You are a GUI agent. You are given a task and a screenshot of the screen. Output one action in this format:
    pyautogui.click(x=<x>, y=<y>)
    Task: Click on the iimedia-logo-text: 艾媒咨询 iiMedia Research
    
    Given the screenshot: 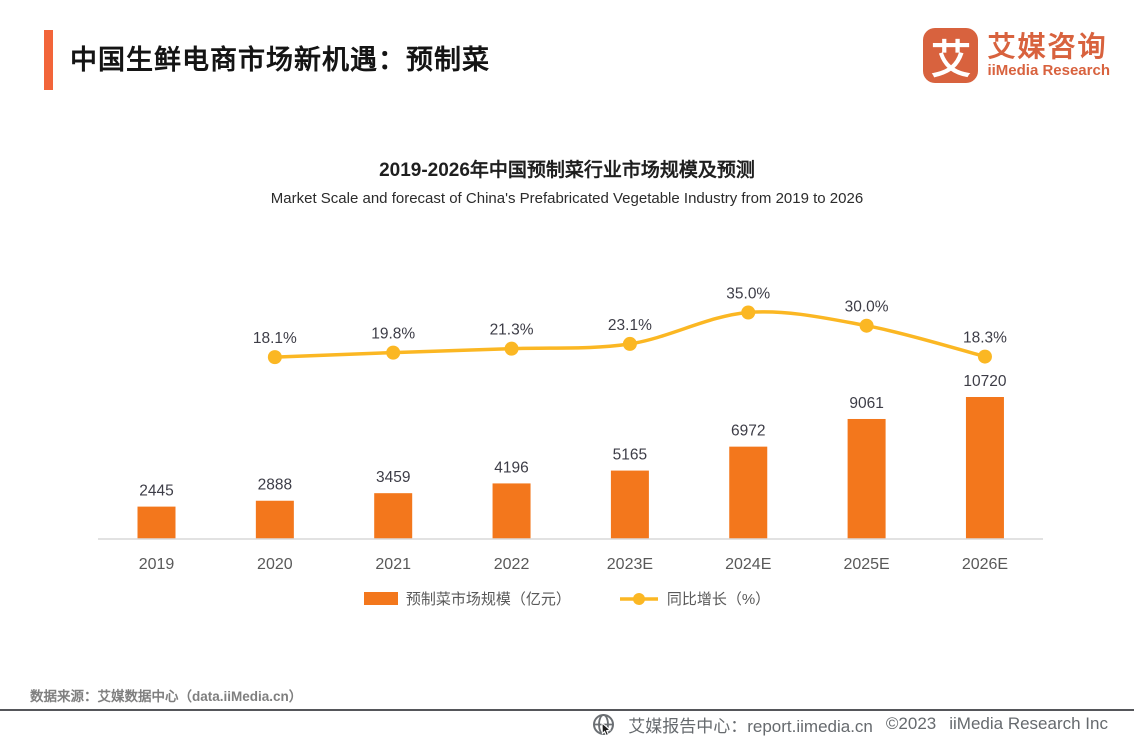 What is the action you would take?
    pyautogui.click(x=1048, y=55)
    